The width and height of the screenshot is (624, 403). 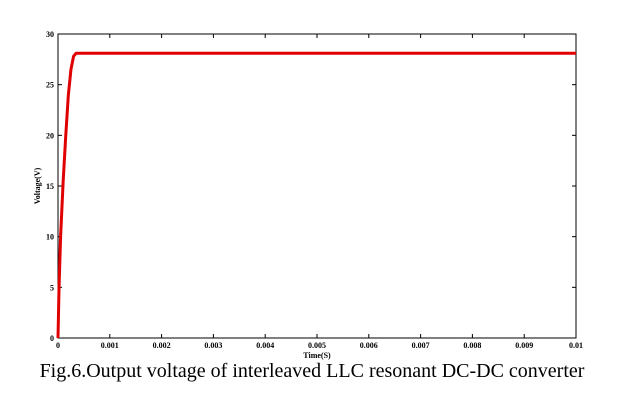 What do you see at coordinates (50, 135) in the screenshot?
I see `y-tick-label: 20` at bounding box center [50, 135].